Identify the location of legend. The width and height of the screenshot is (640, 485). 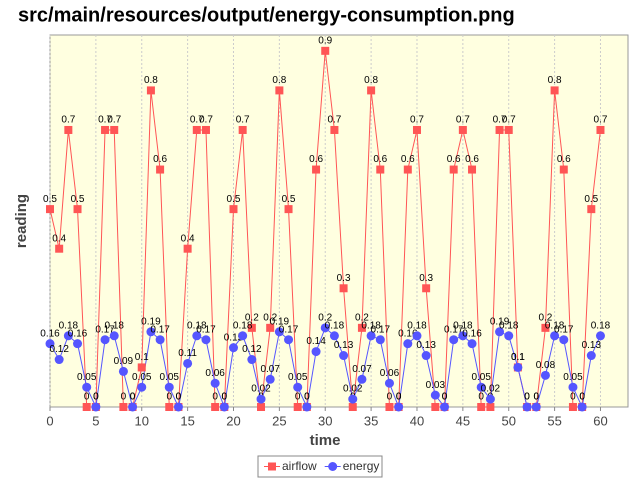
(320, 466).